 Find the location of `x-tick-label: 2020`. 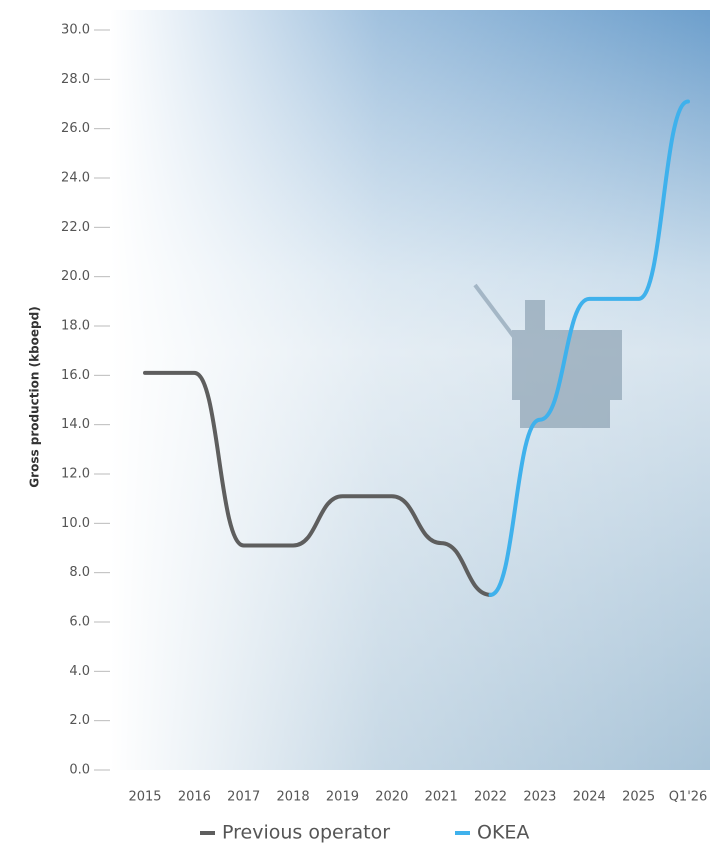

x-tick-label: 2020 is located at coordinates (391, 797).